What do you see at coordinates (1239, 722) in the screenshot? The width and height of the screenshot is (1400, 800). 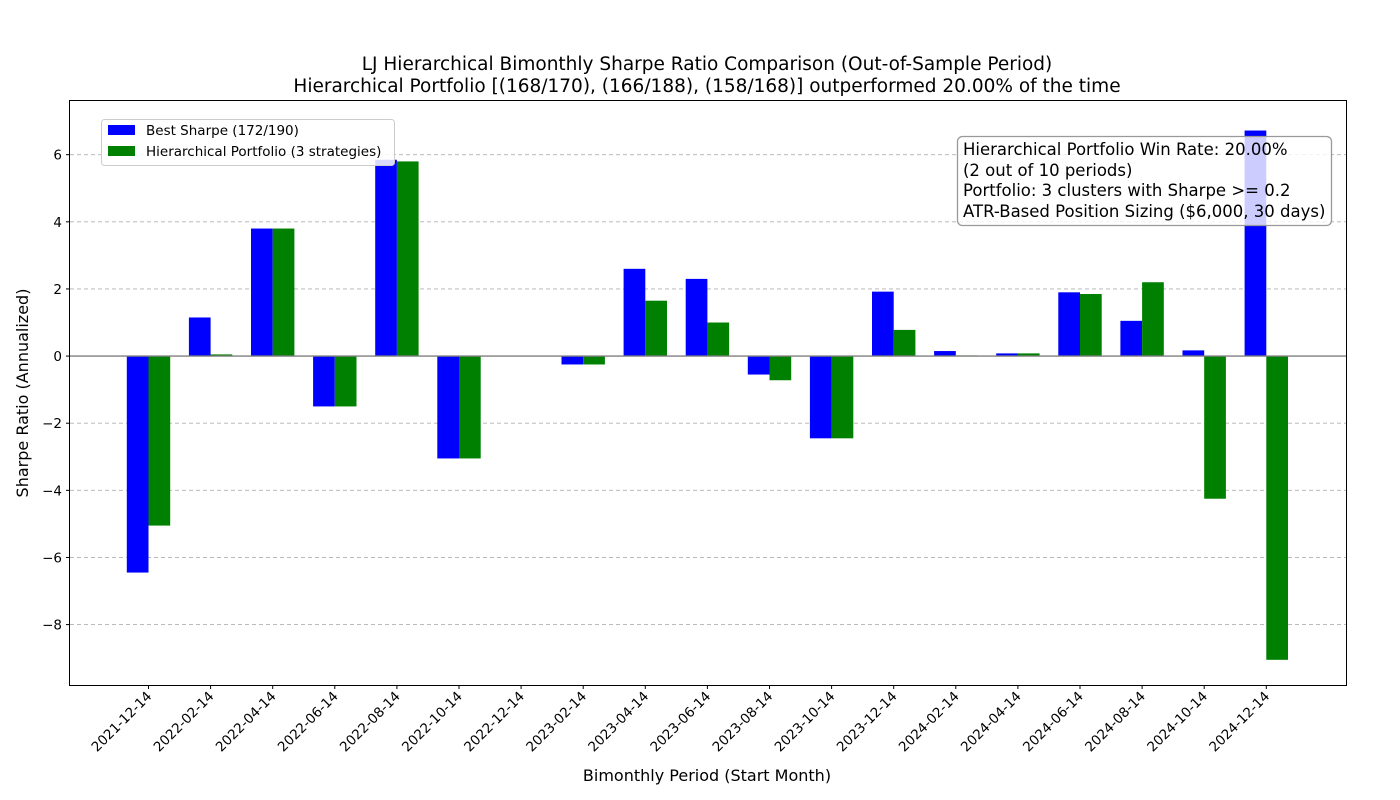 I see `x-tick-label: 2024-12-14` at bounding box center [1239, 722].